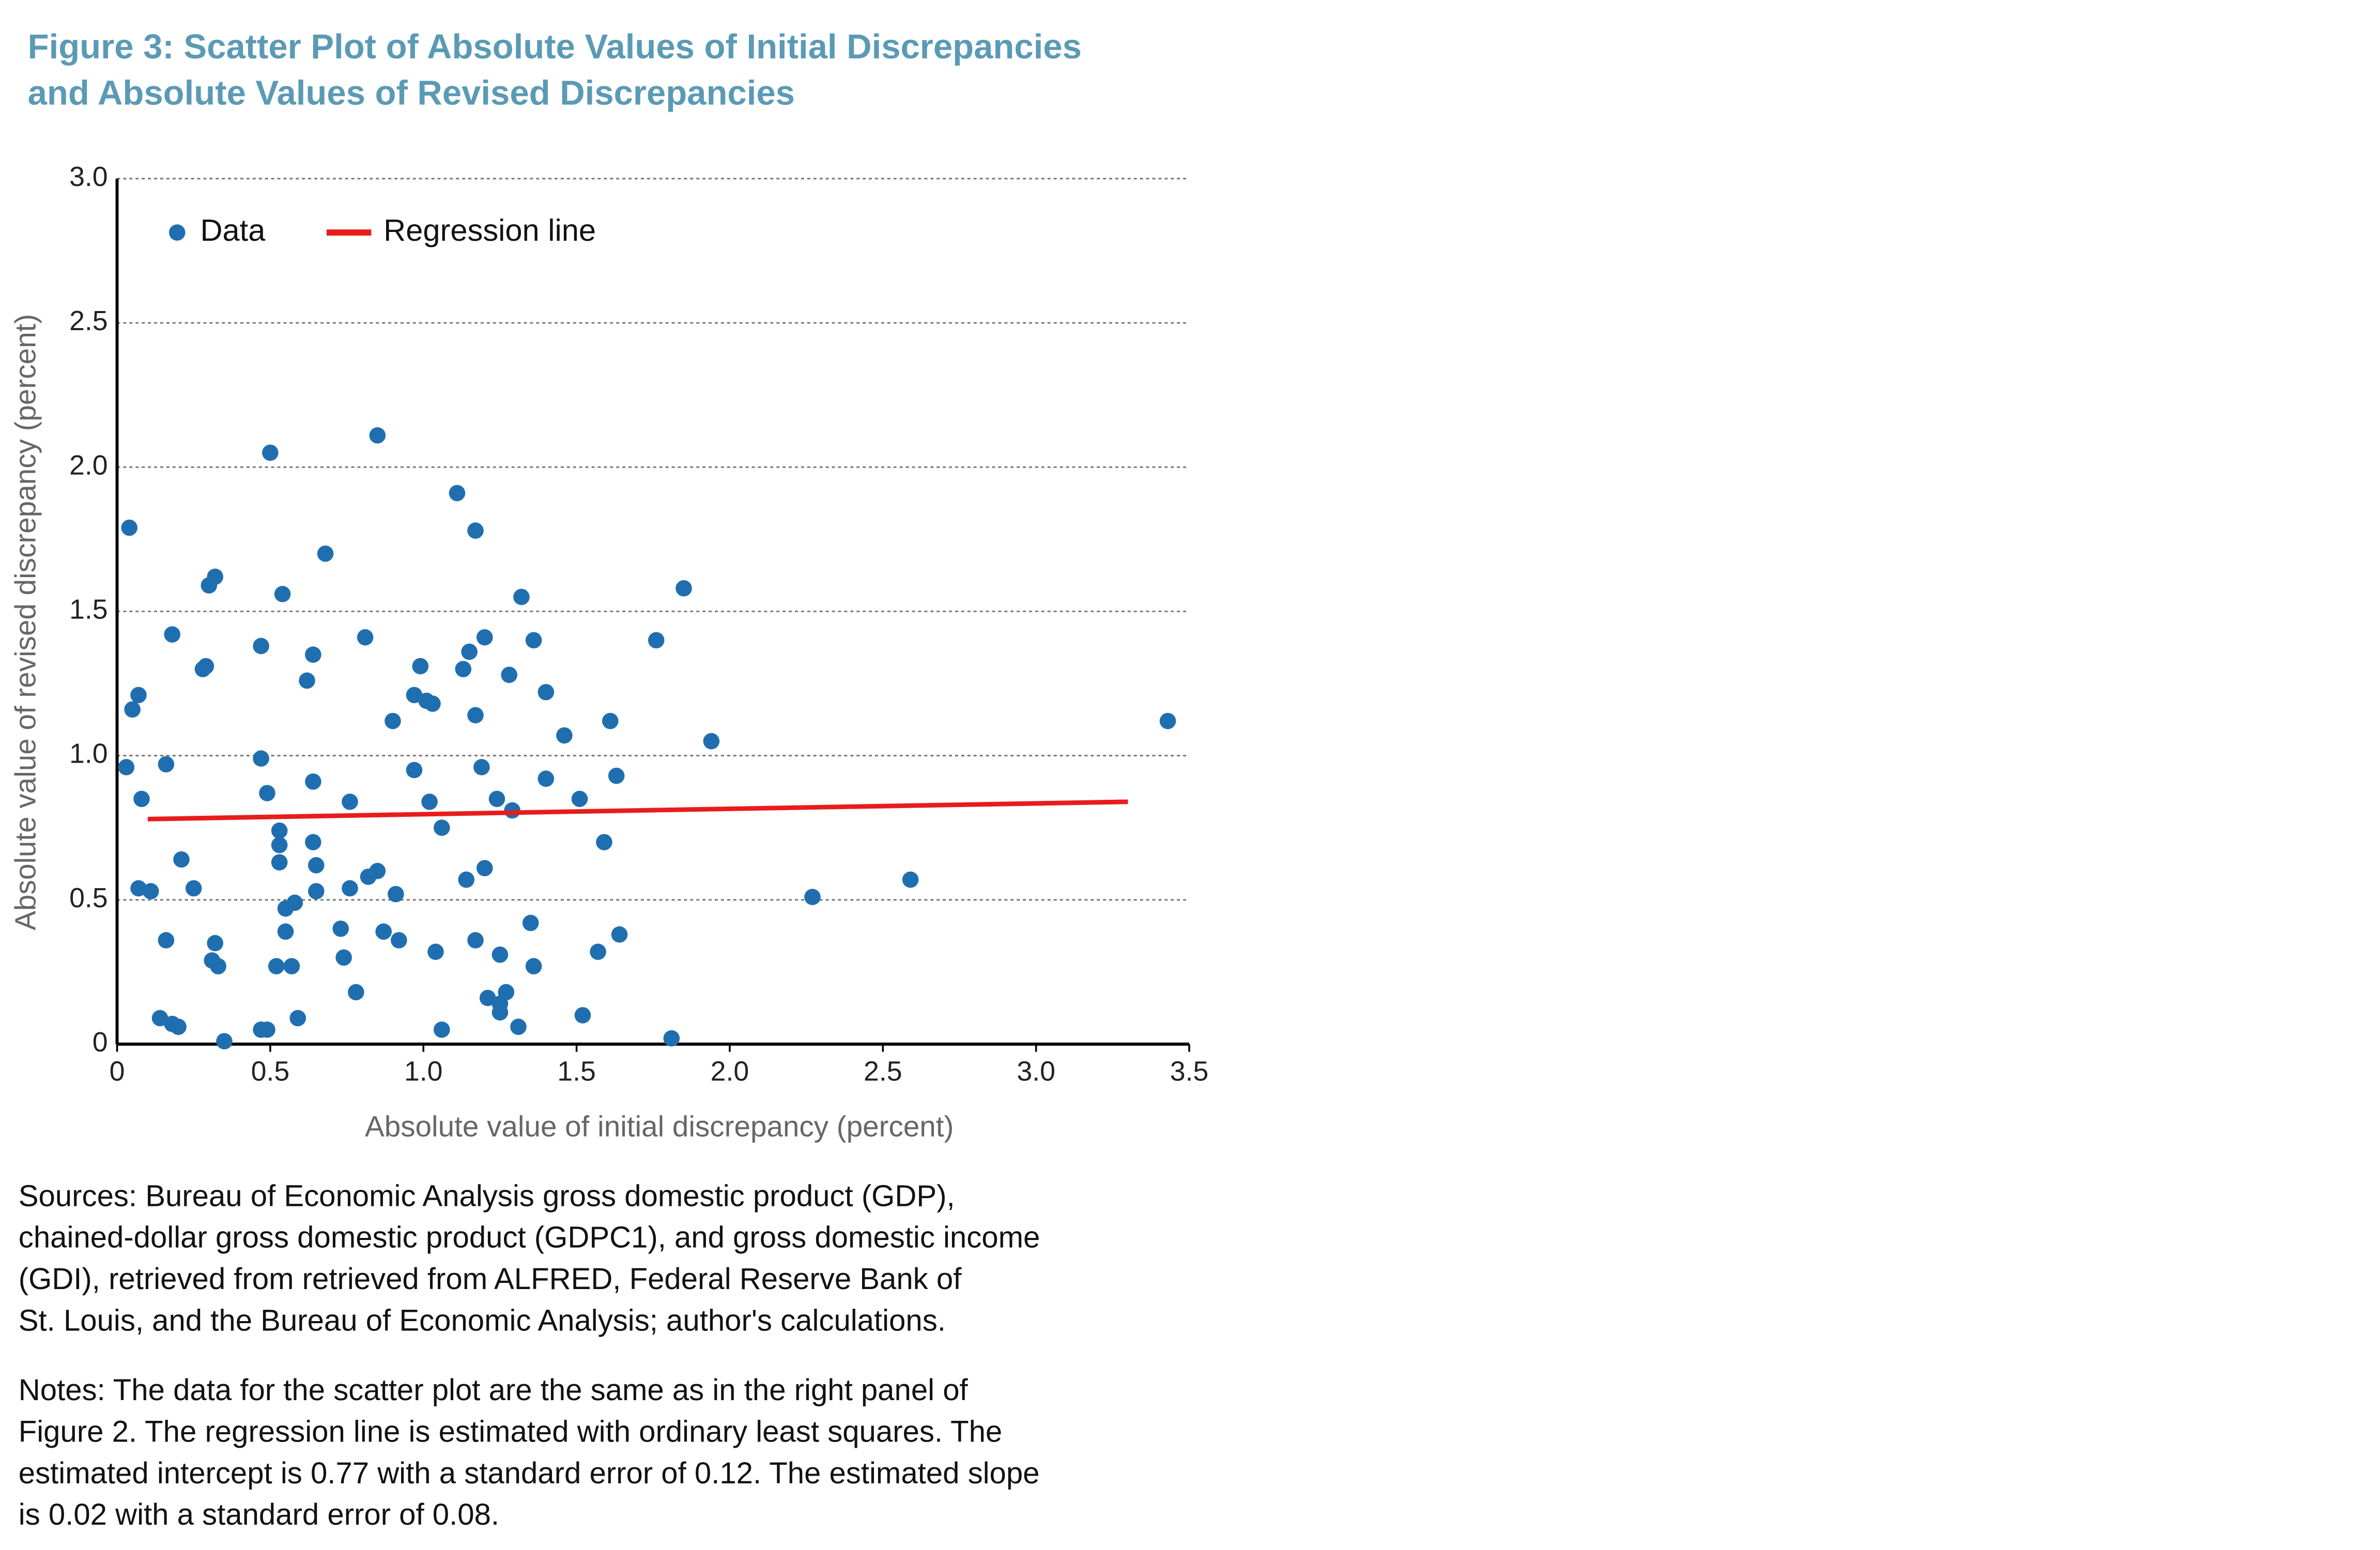 This screenshot has width=2380, height=1550. Describe the element at coordinates (177, 233) in the screenshot. I see `legend-marker` at that location.